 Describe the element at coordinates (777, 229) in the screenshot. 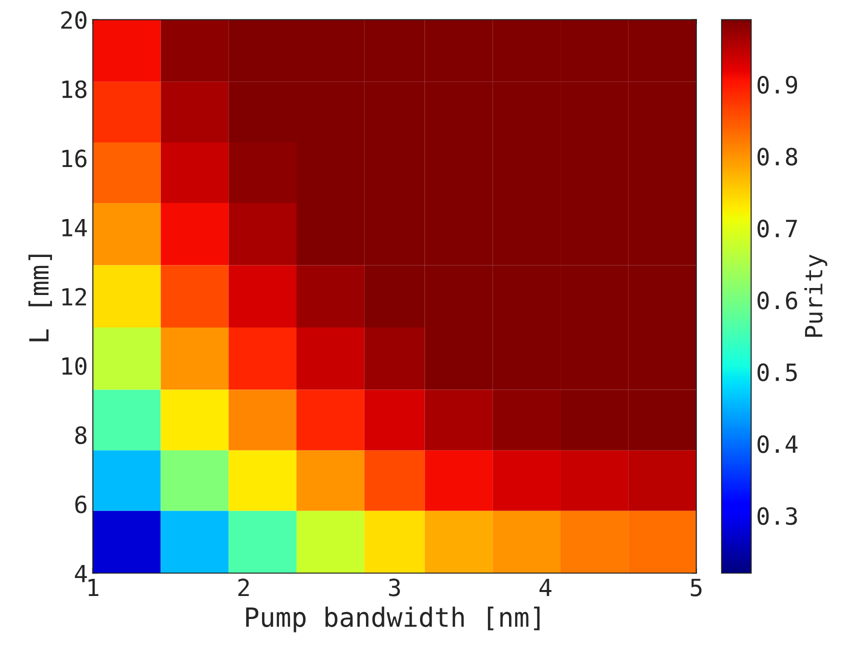

I see `color-bar-label: 0.7` at that location.